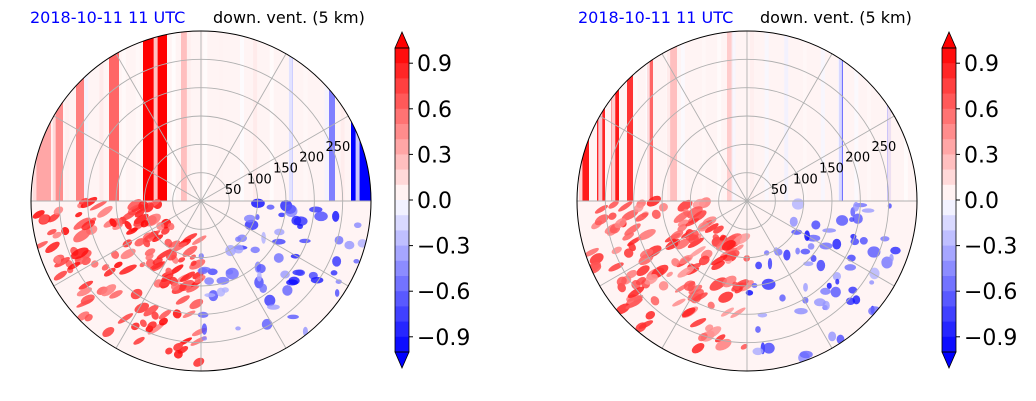 This screenshot has width=1036, height=401. I want to click on radial-tick-label: 50, so click(779, 190).